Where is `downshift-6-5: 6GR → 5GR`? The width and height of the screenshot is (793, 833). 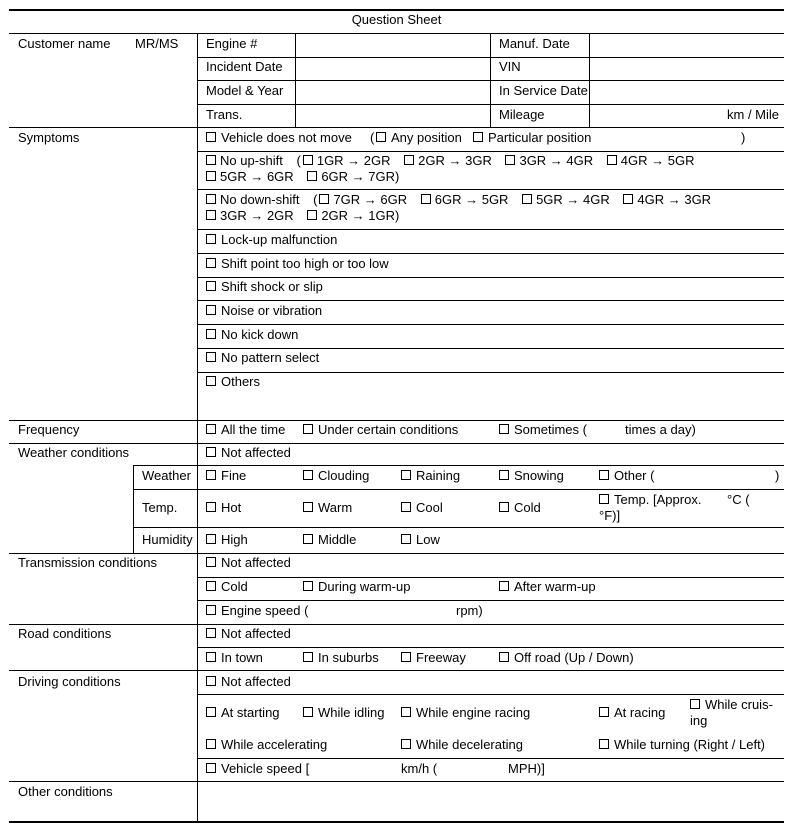 downshift-6-5: 6GR → 5GR is located at coordinates (464, 199).